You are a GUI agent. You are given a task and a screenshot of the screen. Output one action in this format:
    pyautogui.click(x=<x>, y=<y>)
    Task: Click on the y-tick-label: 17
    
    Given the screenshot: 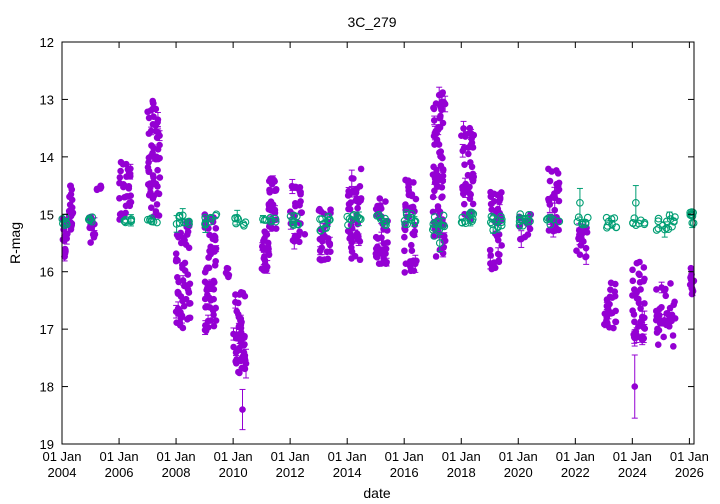 What is the action you would take?
    pyautogui.click(x=47, y=329)
    